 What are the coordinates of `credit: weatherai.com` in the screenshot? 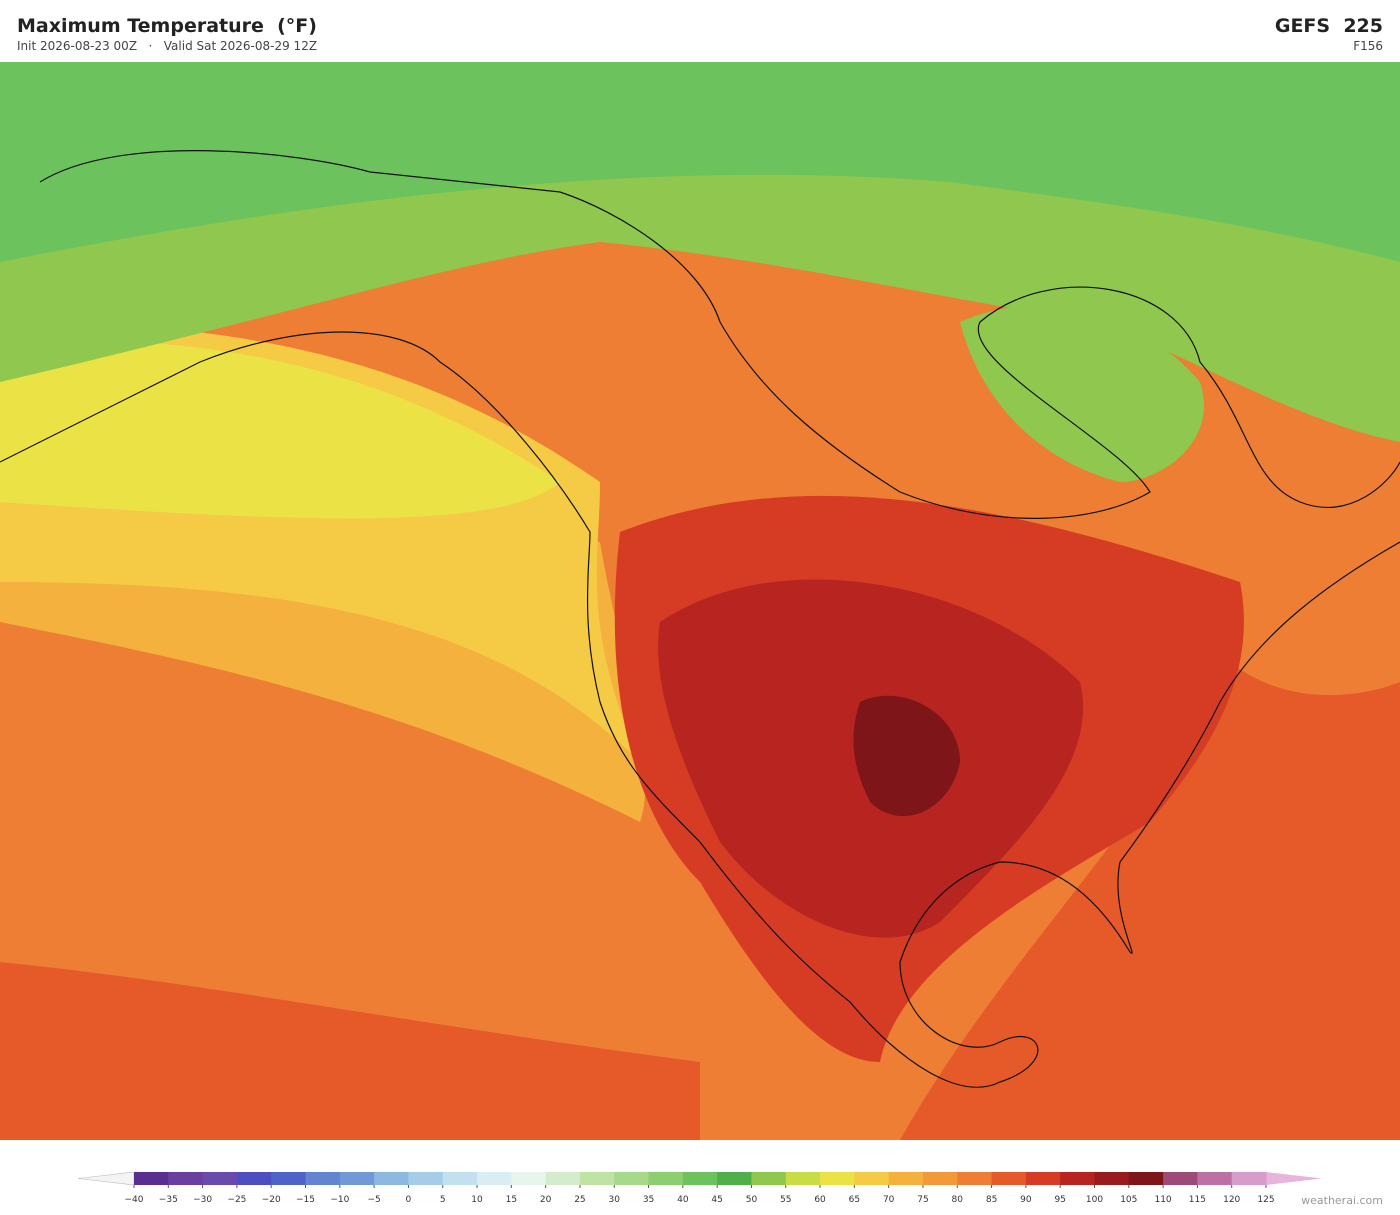 It's located at (1342, 1200).